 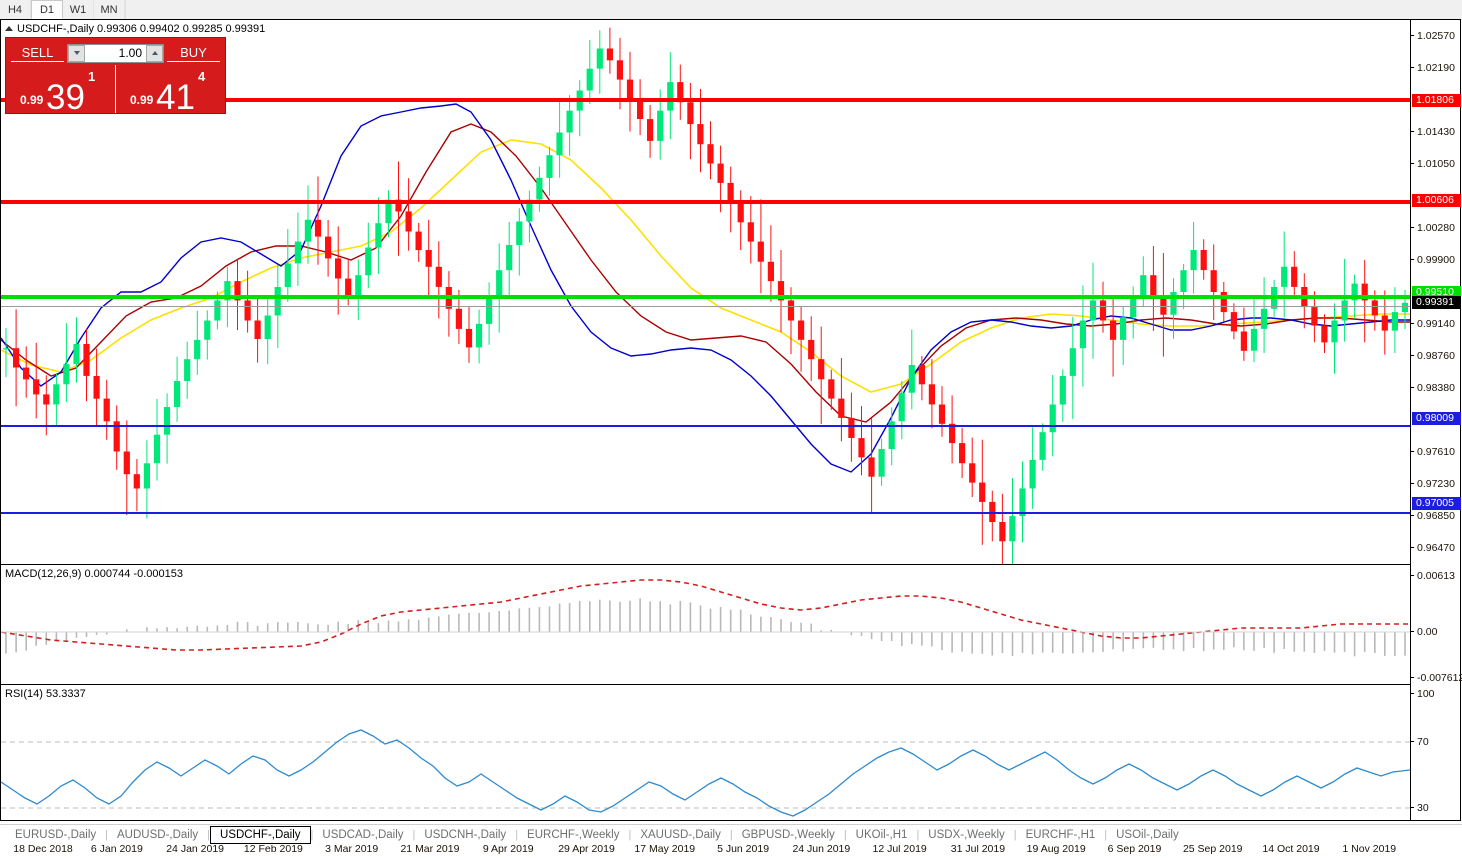 What do you see at coordinates (47, 9) in the screenshot?
I see `timeframe-d1: D1` at bounding box center [47, 9].